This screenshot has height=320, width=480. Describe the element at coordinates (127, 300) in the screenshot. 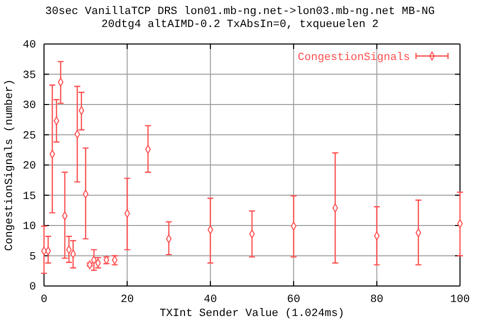

I see `x-tick-label: 20` at that location.